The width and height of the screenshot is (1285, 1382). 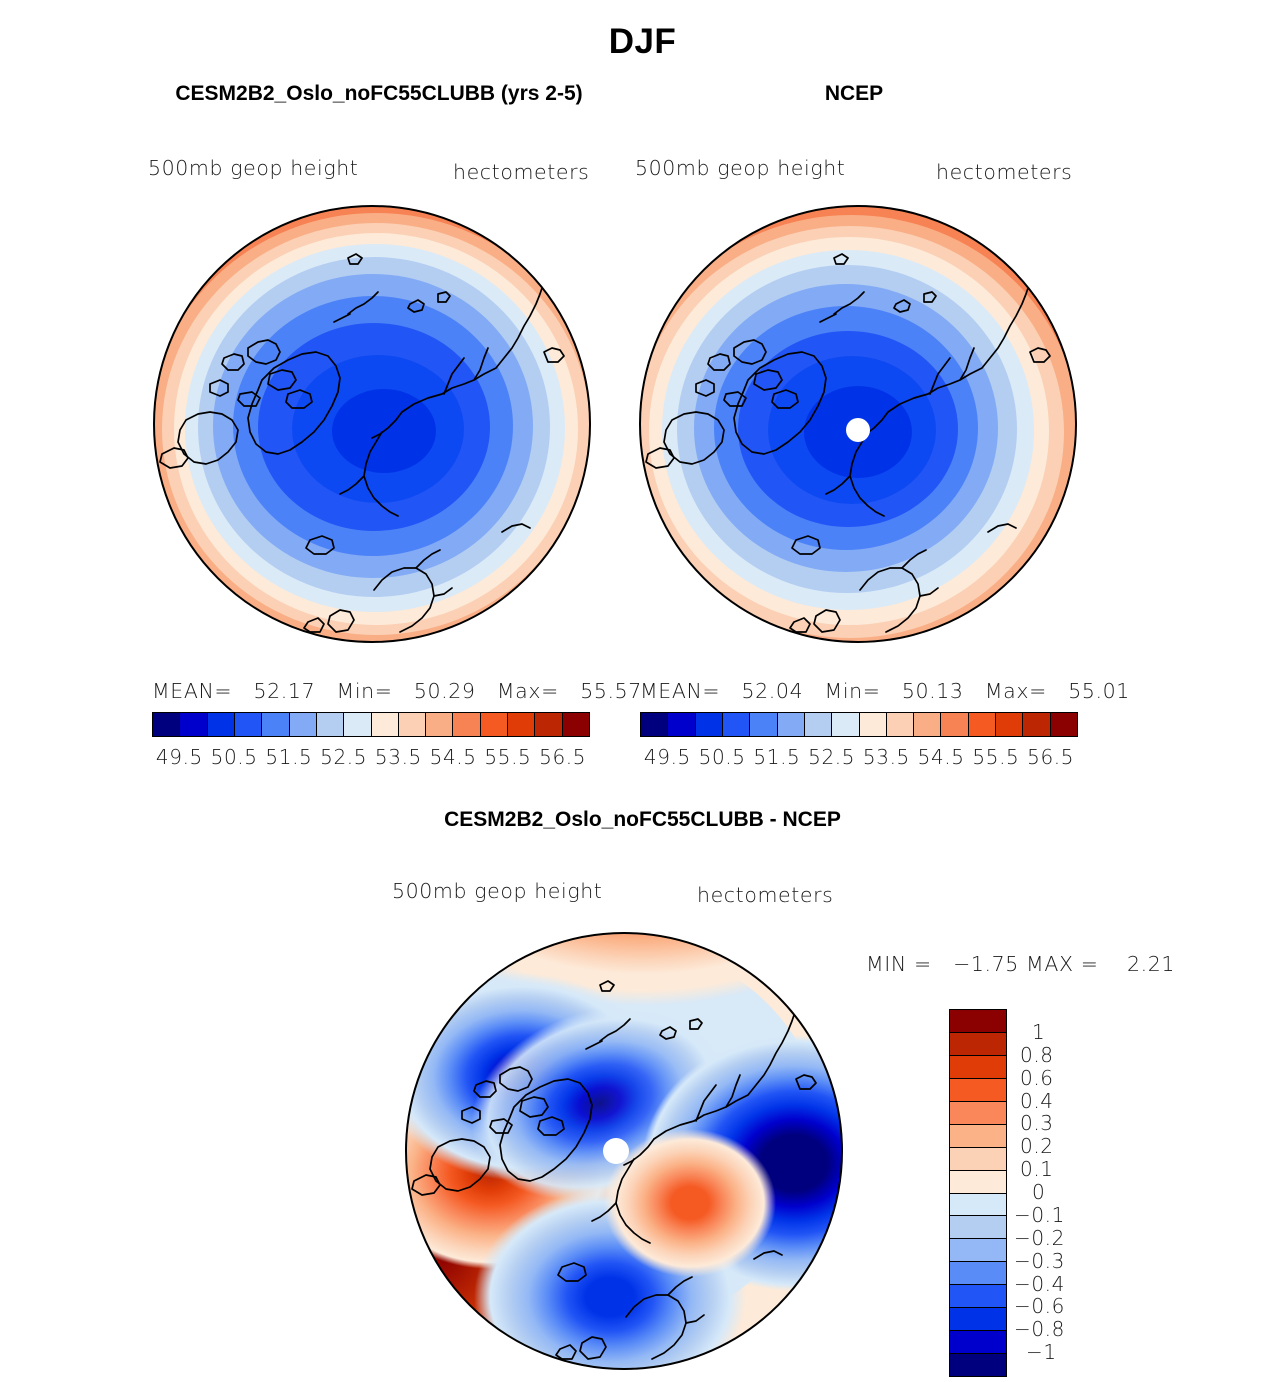 What do you see at coordinates (371, 724) in the screenshot?
I see `model-colorbar` at bounding box center [371, 724].